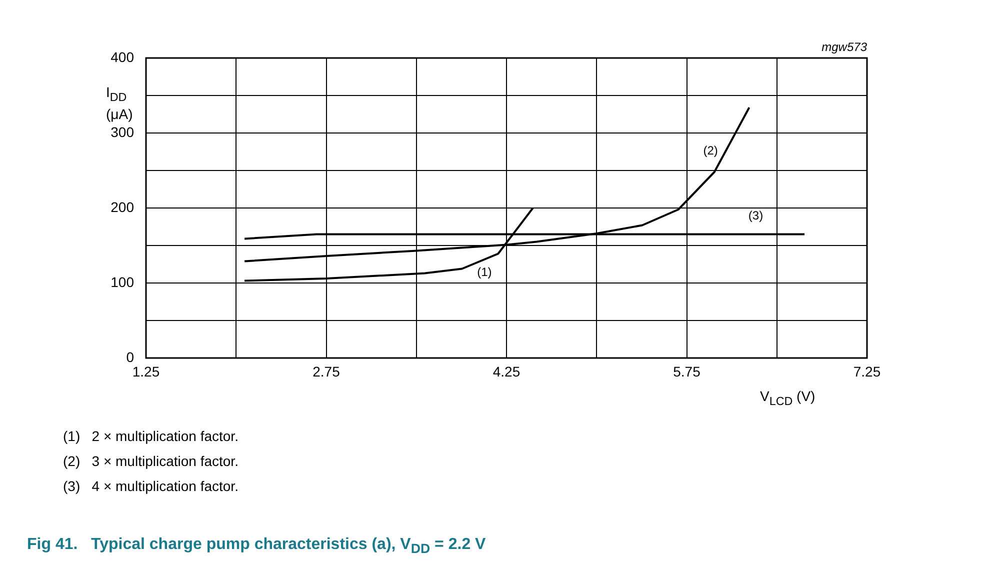 The image size is (998, 566). What do you see at coordinates (122, 206) in the screenshot?
I see `y-tick-label: 200` at bounding box center [122, 206].